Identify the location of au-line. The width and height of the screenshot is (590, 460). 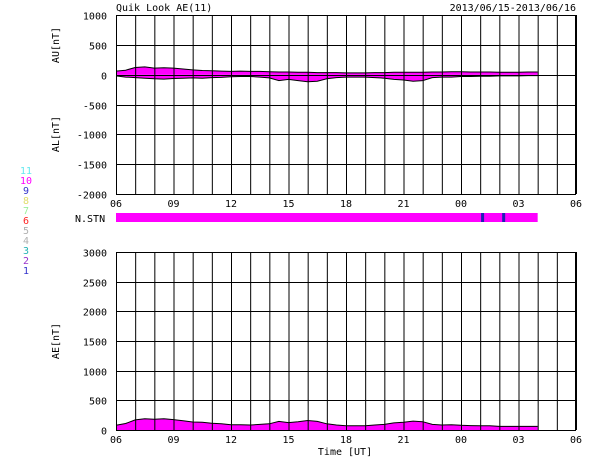
(326, 70).